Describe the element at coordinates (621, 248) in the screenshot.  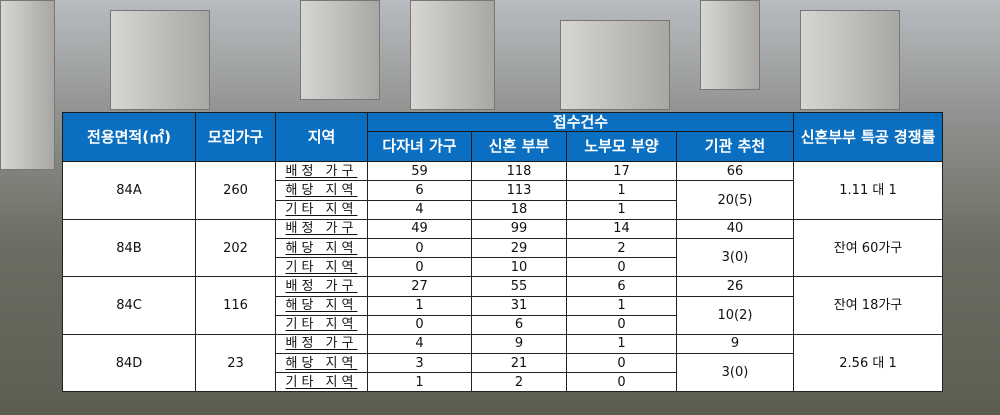
I see `elderly-cell: 2` at that location.